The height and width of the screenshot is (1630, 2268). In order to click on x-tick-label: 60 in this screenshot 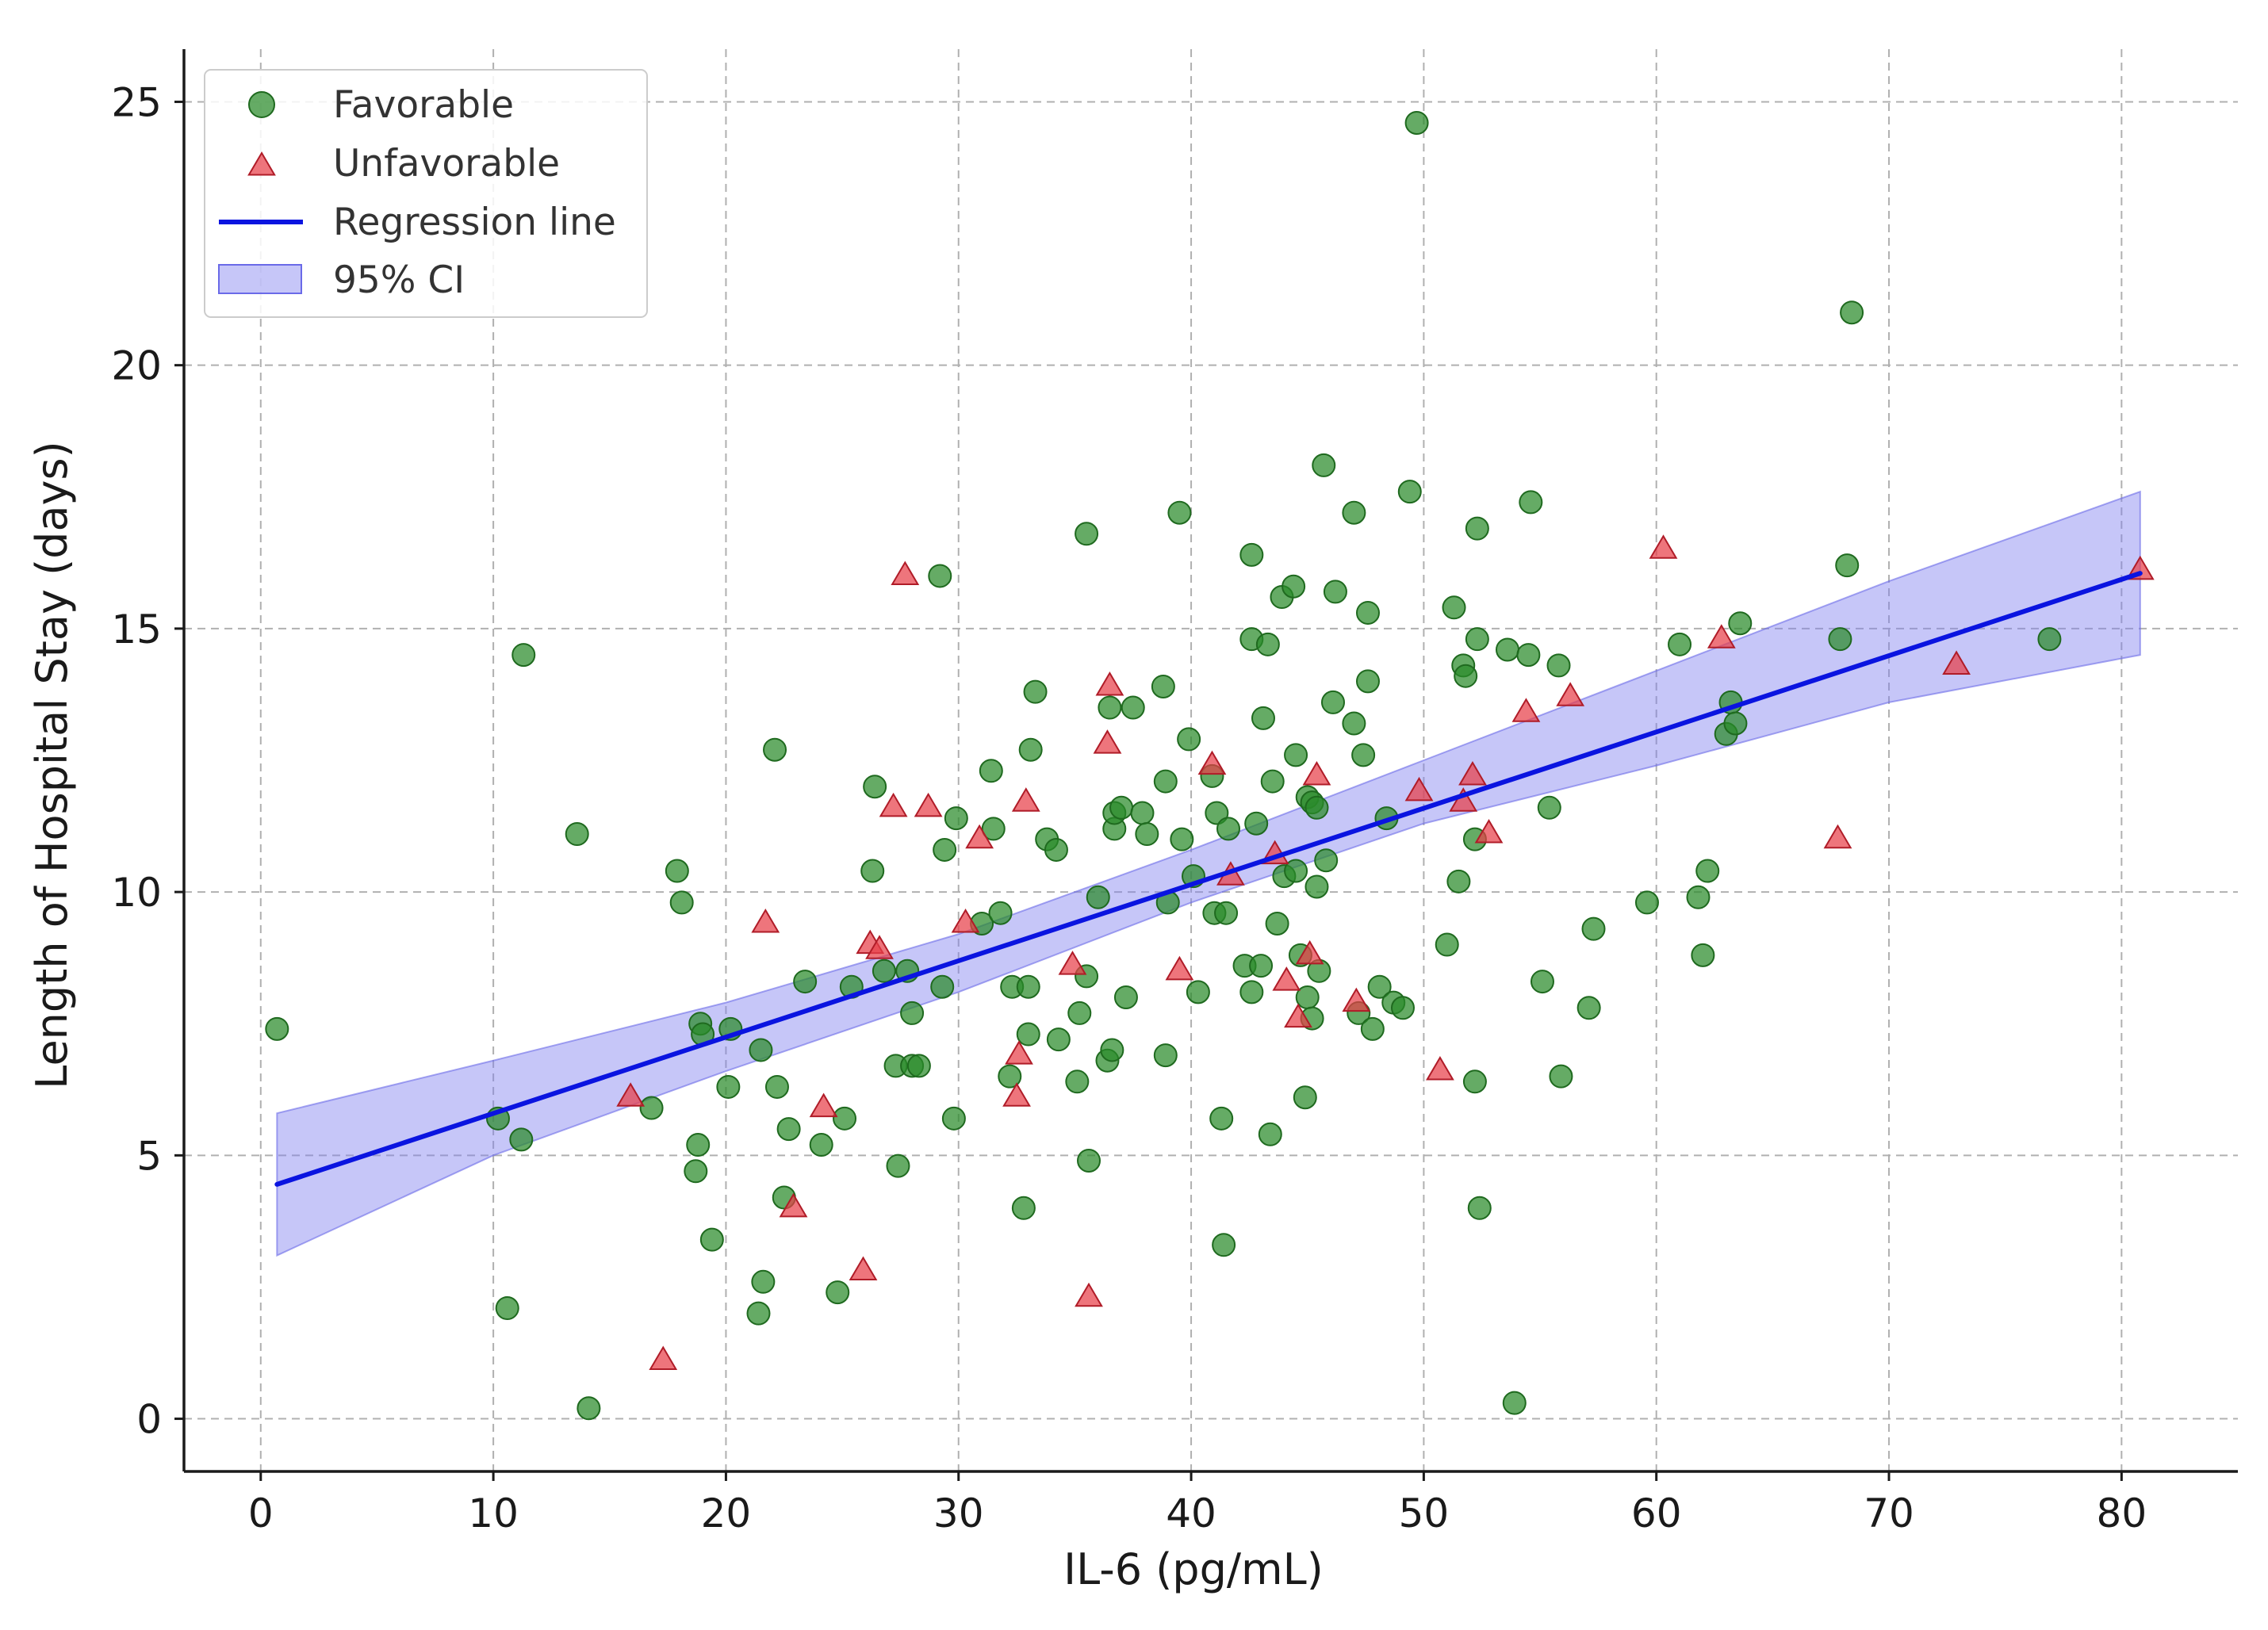, I will do `click(1656, 1513)`.